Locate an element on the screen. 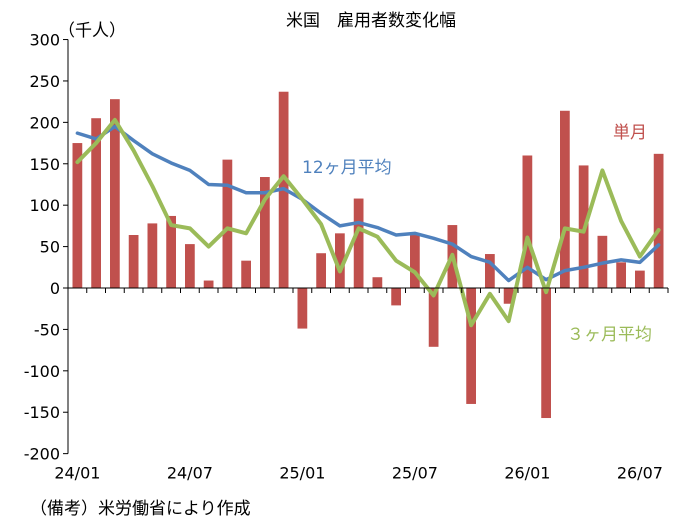 Image resolution: width=692 pixels, height=528 pixels. x-tick-label: 24/07 is located at coordinates (190, 473).